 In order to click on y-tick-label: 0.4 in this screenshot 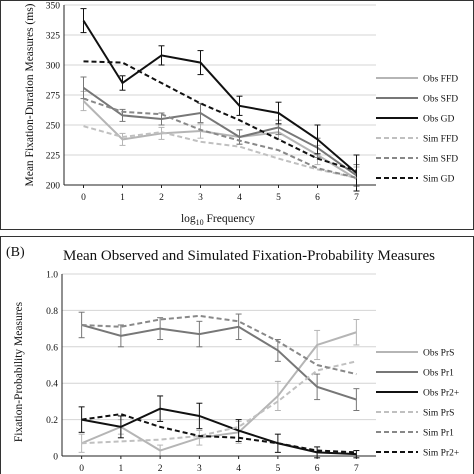, I will do `click(52, 385)`.